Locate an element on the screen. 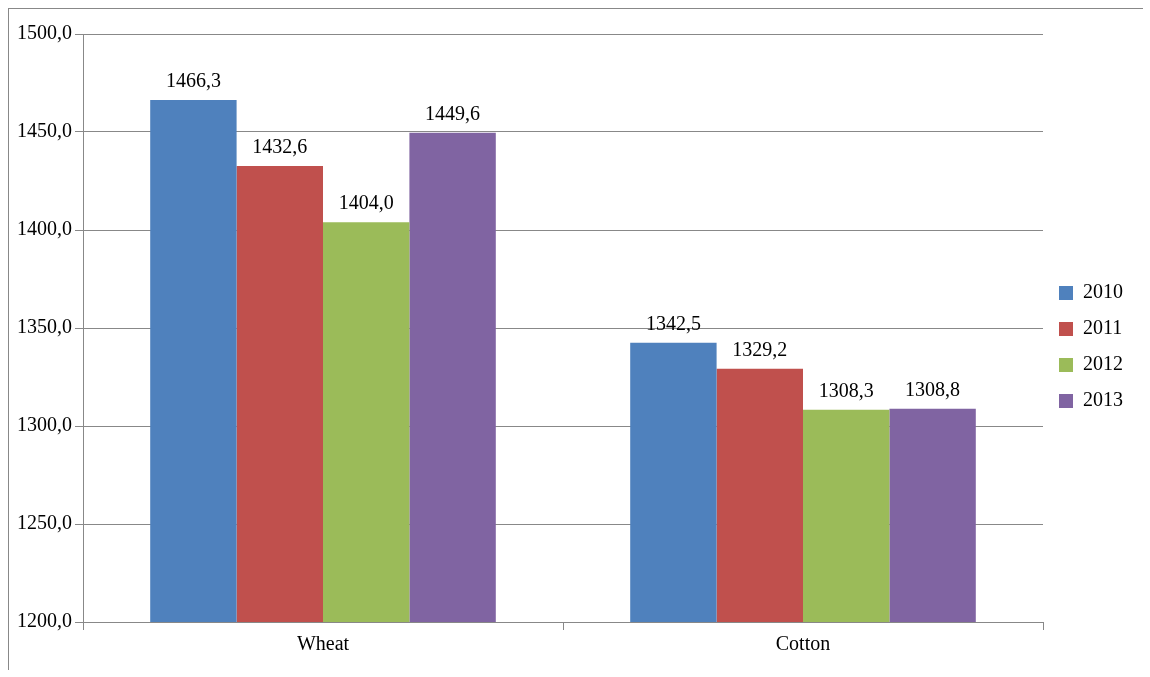 The image size is (1150, 677). data-label: 1404,0 is located at coordinates (366, 202).